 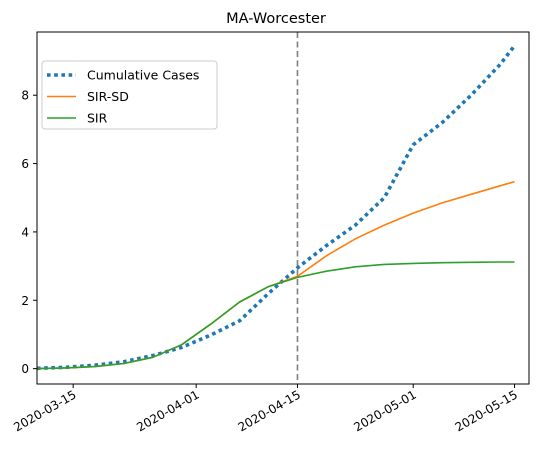 What do you see at coordinates (97, 118) in the screenshot?
I see `legend-label-sir: SIR` at bounding box center [97, 118].